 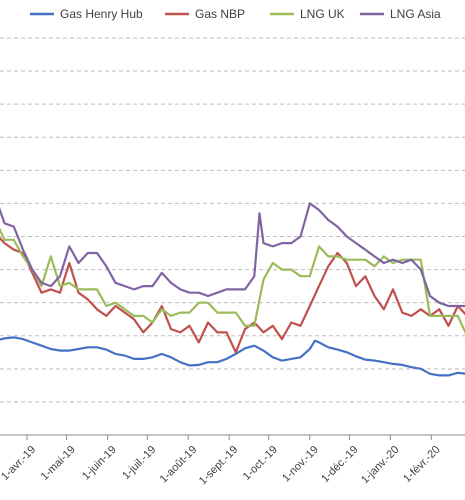 I want to click on x-tick-label: 1-nov.-19, so click(x=300, y=464).